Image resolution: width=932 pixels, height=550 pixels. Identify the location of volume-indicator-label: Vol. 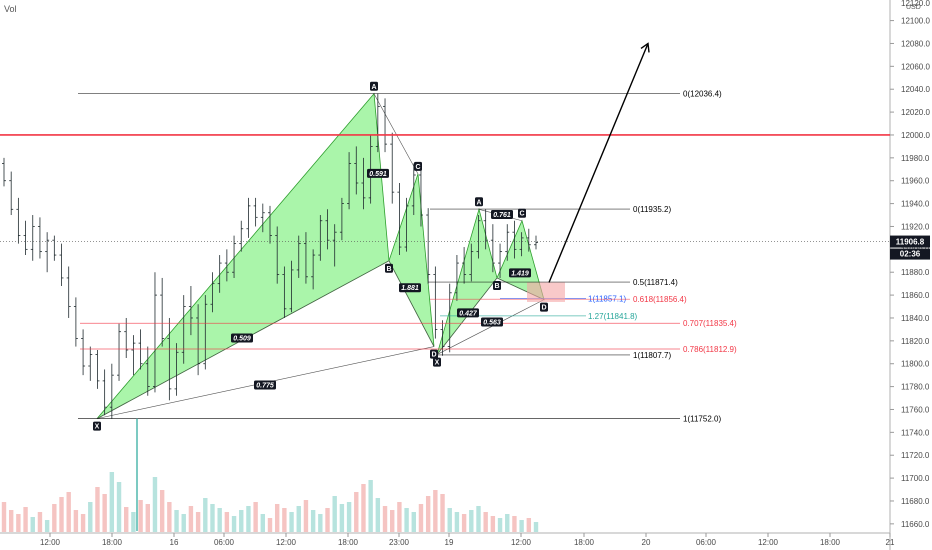
(10, 9).